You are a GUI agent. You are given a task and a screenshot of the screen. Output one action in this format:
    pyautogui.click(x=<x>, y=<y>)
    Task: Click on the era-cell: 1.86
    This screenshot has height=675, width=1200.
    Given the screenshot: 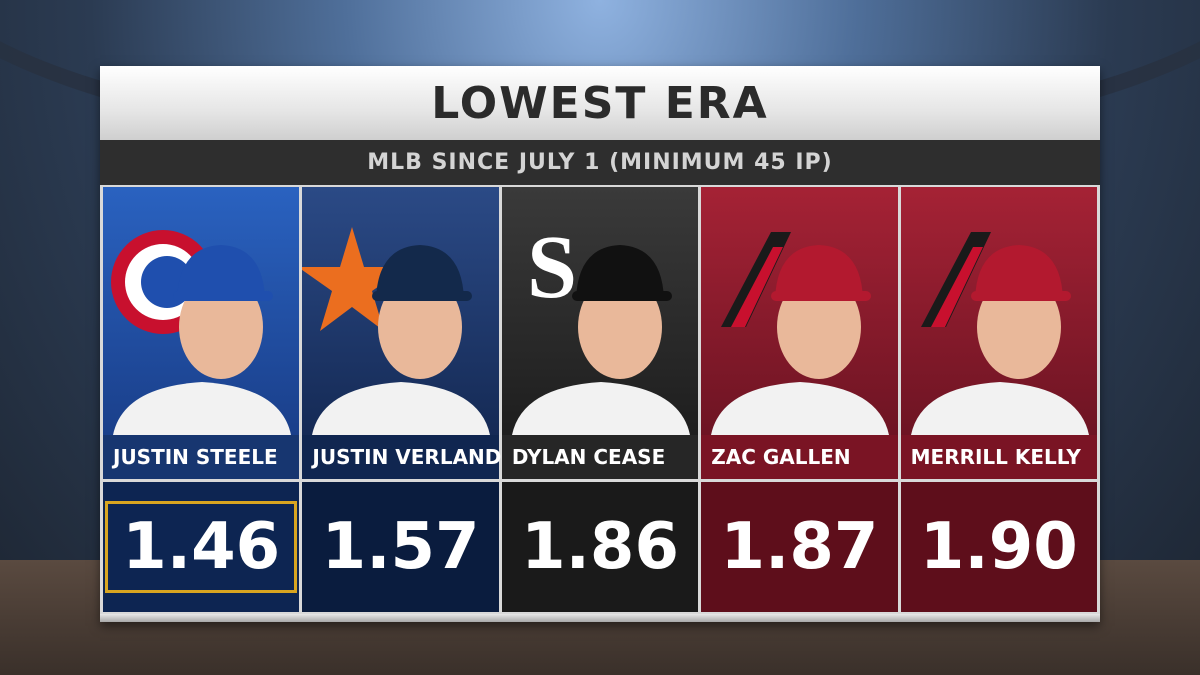 What is the action you would take?
    pyautogui.click(x=600, y=547)
    